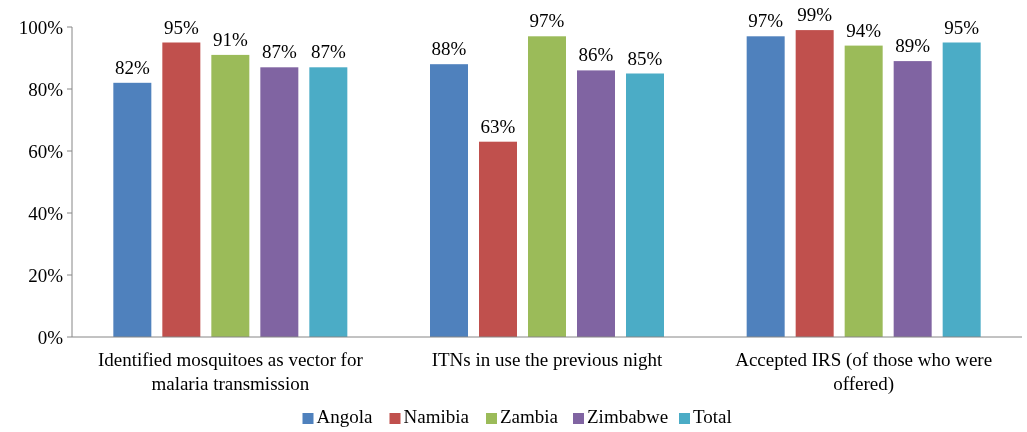 The image size is (1027, 432). Describe the element at coordinates (529, 416) in the screenshot. I see `legend-label: Zambia` at that location.